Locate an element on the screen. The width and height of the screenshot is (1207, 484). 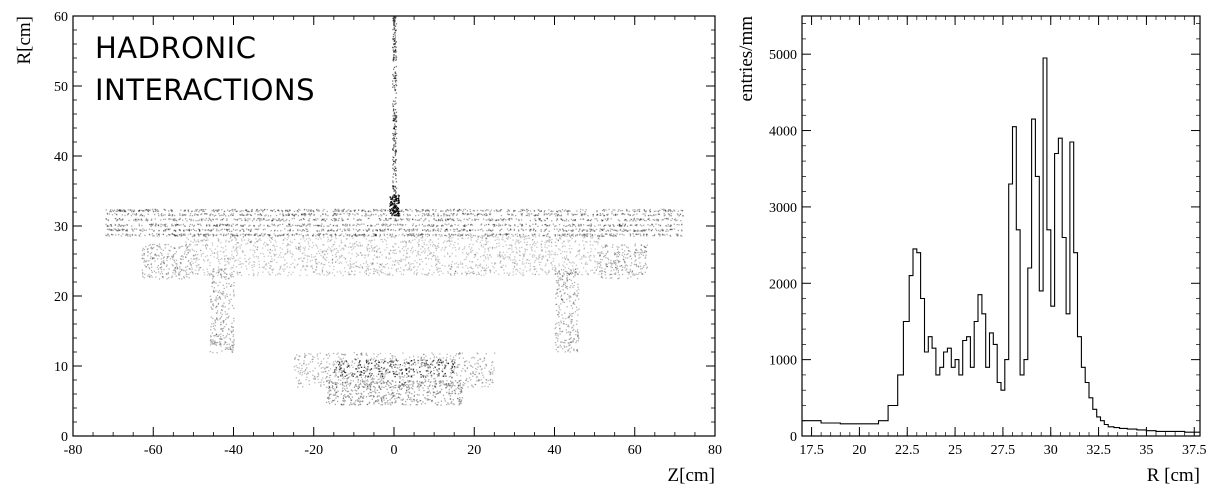
right-y-tick-label: 3000 is located at coordinates (783, 208).